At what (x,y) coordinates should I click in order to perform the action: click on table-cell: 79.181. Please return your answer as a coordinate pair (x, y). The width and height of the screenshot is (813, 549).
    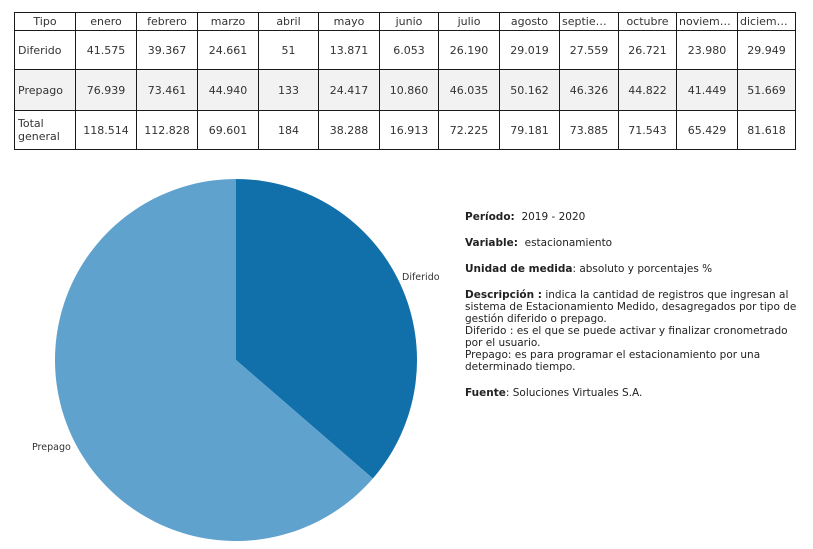
    Looking at the image, I should click on (529, 130).